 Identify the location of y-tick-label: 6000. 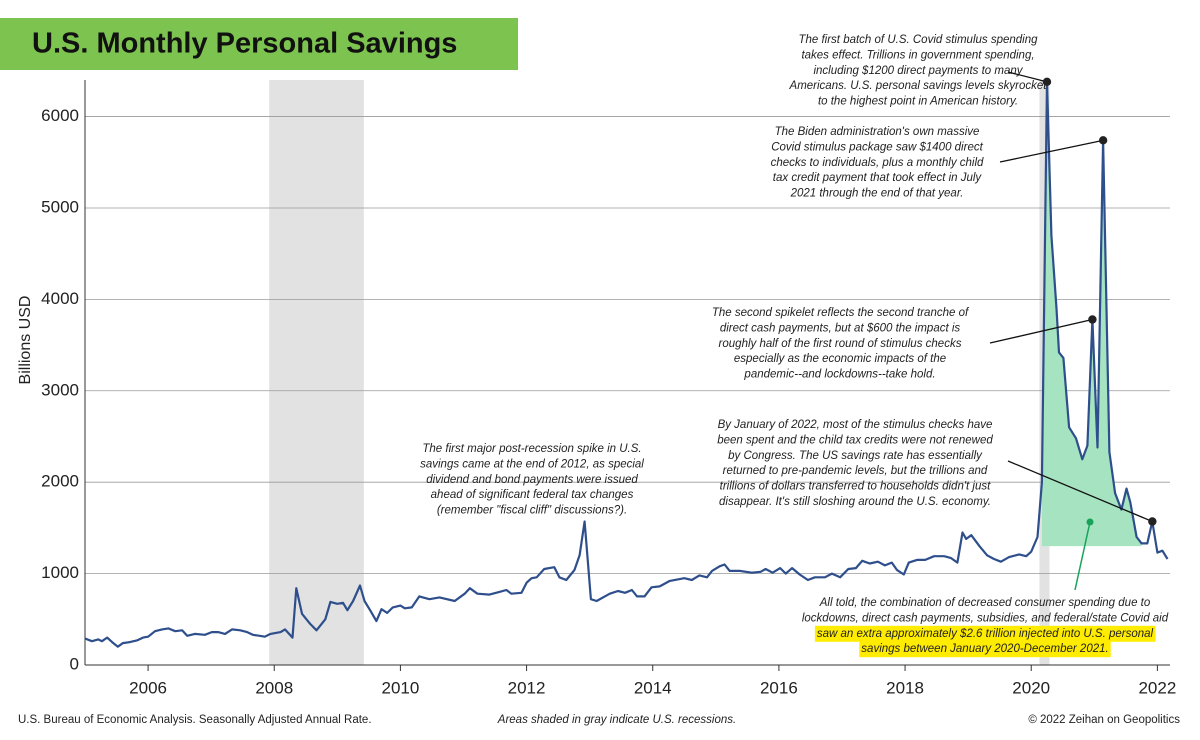
(60, 115).